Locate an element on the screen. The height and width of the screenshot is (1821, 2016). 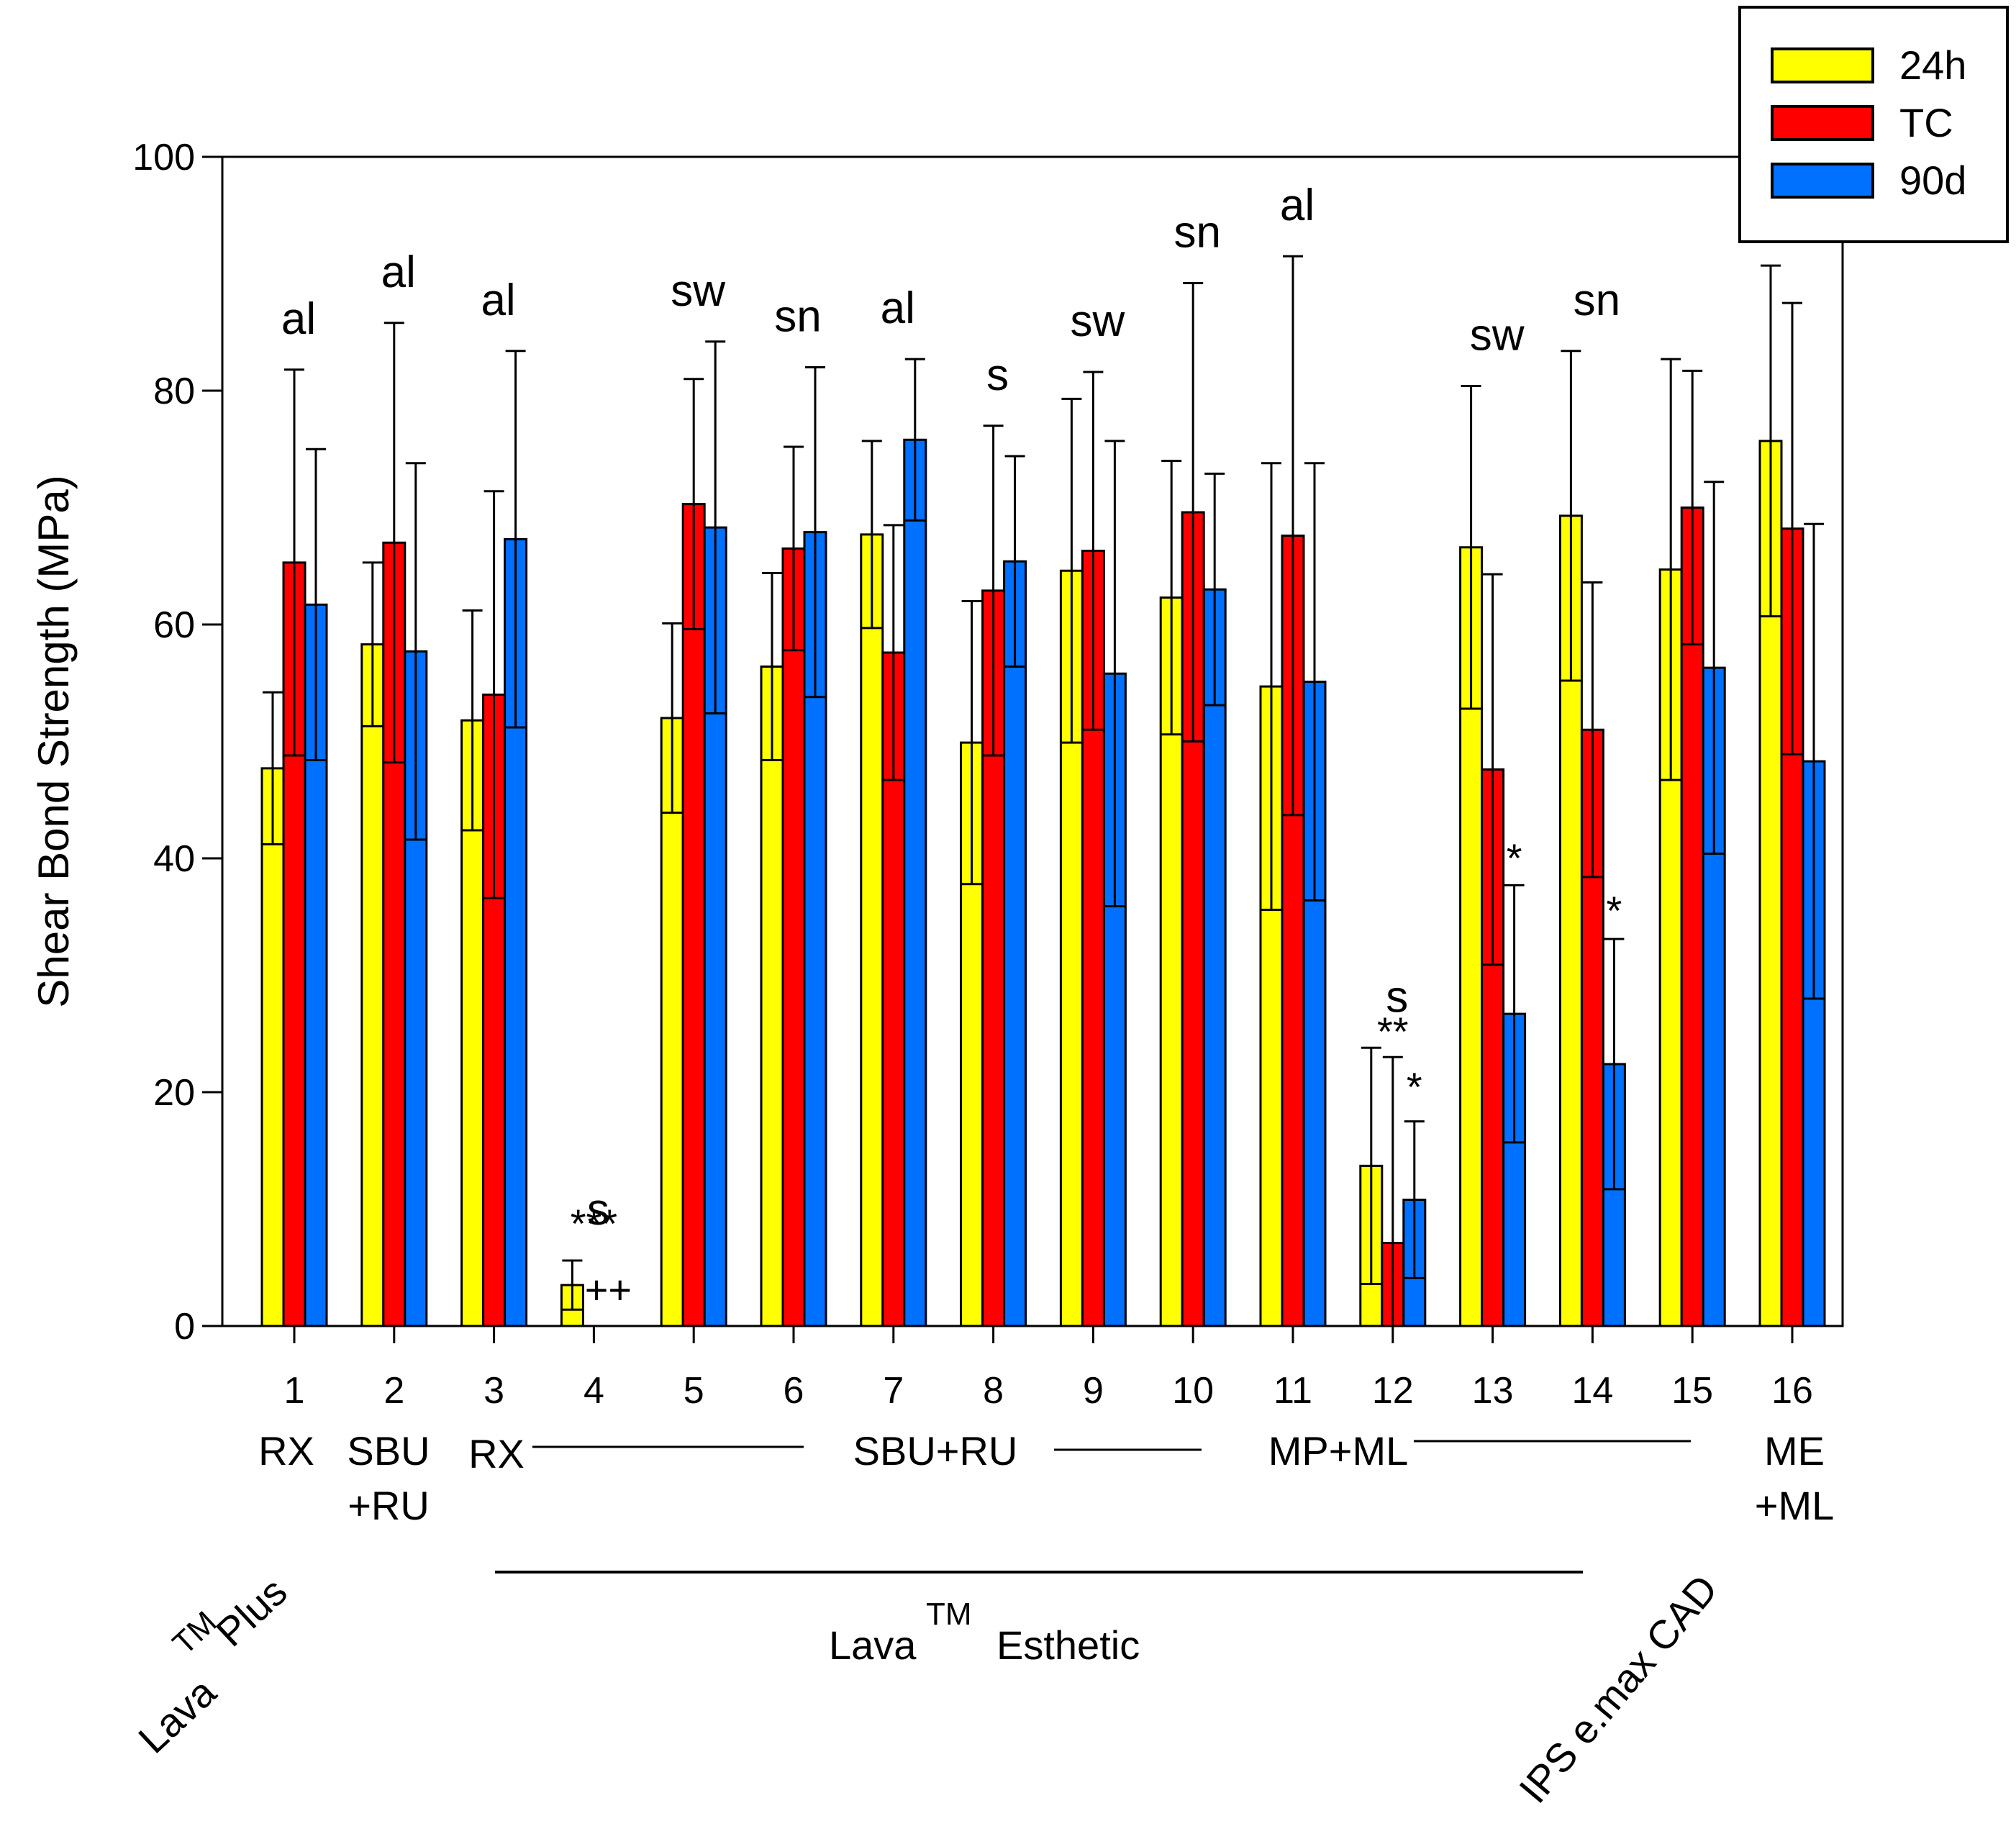
legend-label-TC: TC is located at coordinates (1926, 122).